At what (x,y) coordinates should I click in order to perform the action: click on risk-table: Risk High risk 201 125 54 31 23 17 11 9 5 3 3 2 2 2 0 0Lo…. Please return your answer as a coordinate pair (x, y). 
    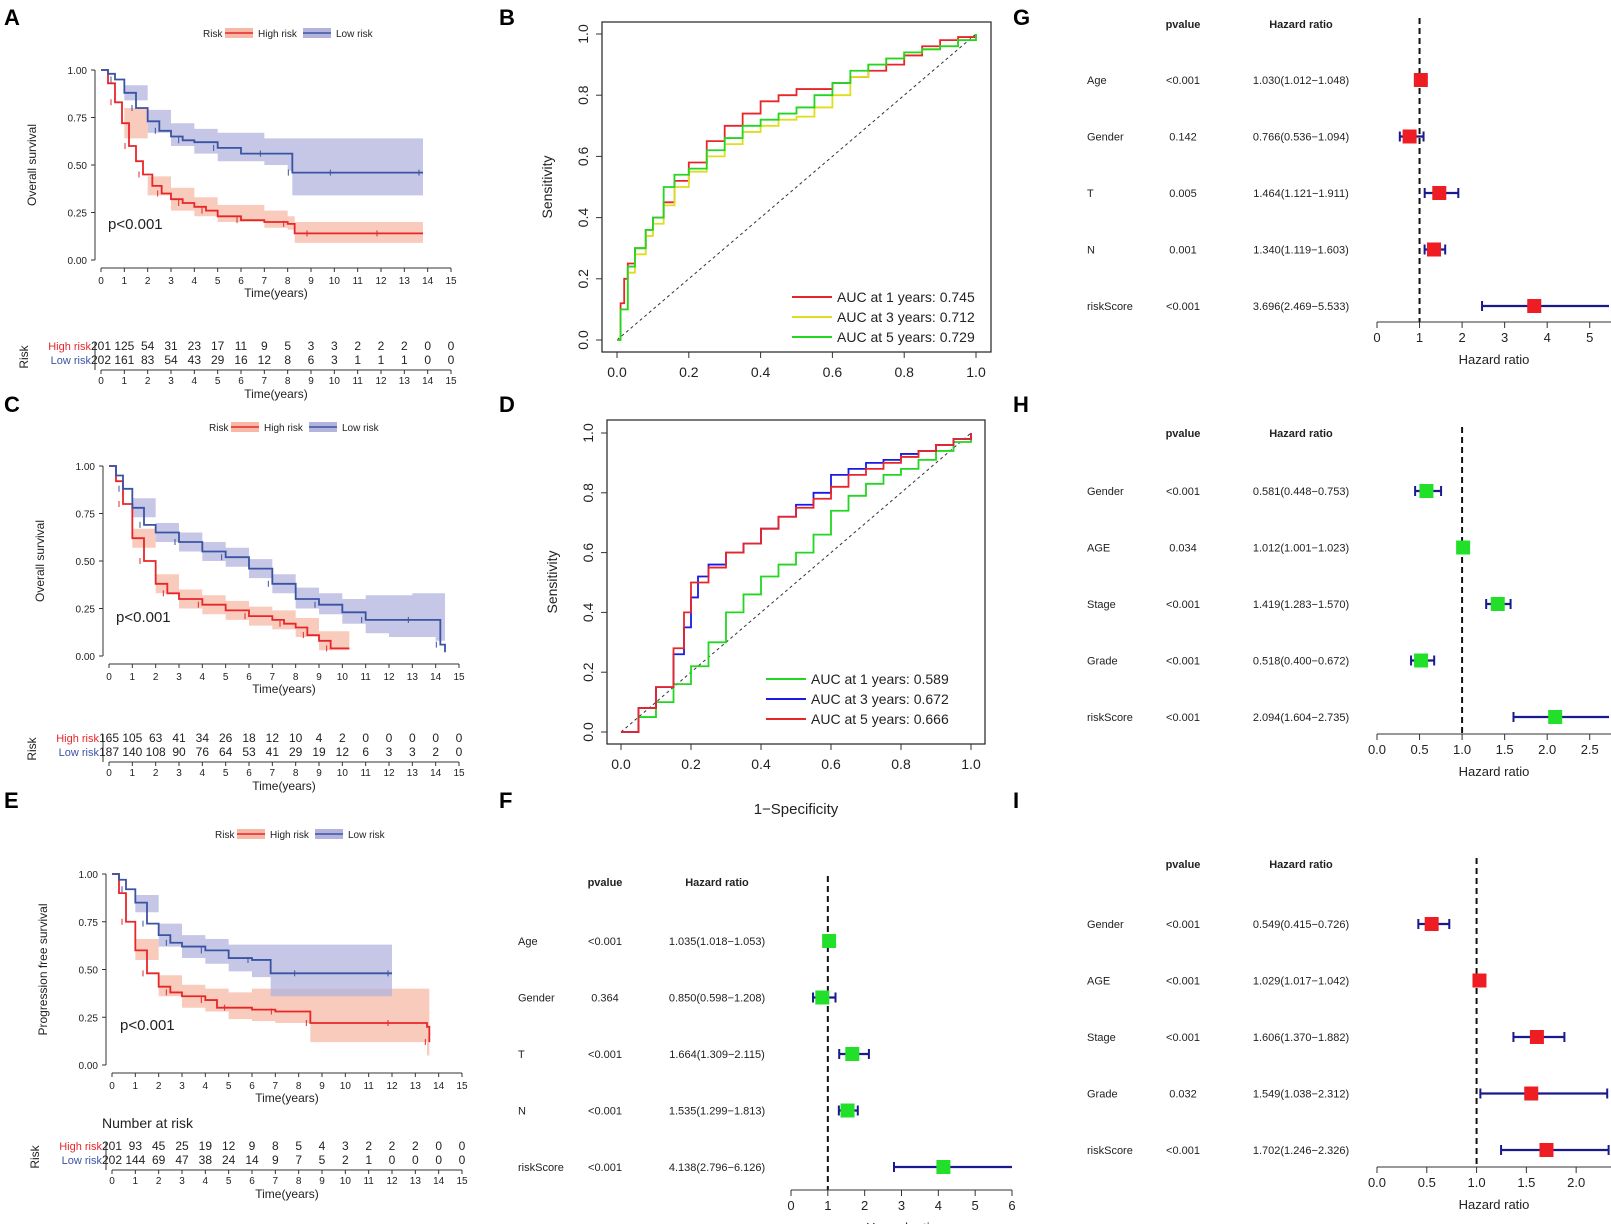
    Looking at the image, I should click on (237, 370).